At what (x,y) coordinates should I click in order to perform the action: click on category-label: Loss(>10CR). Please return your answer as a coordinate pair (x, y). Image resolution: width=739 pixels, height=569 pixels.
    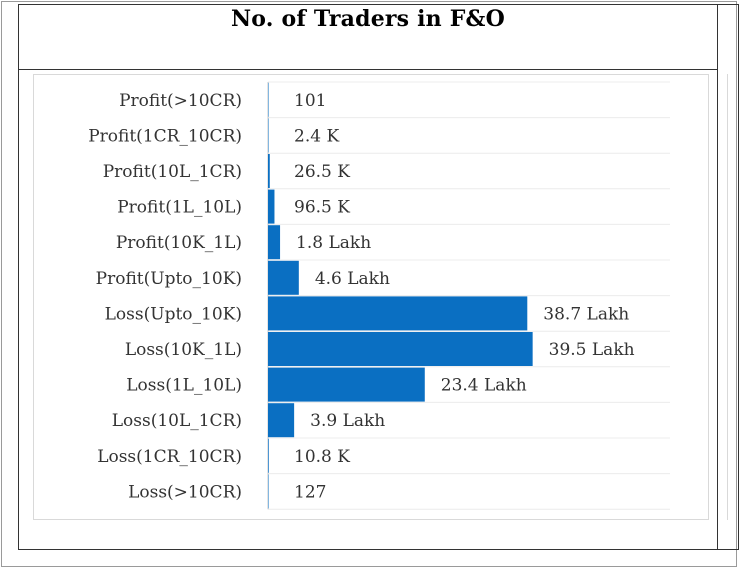
    Looking at the image, I should click on (185, 492).